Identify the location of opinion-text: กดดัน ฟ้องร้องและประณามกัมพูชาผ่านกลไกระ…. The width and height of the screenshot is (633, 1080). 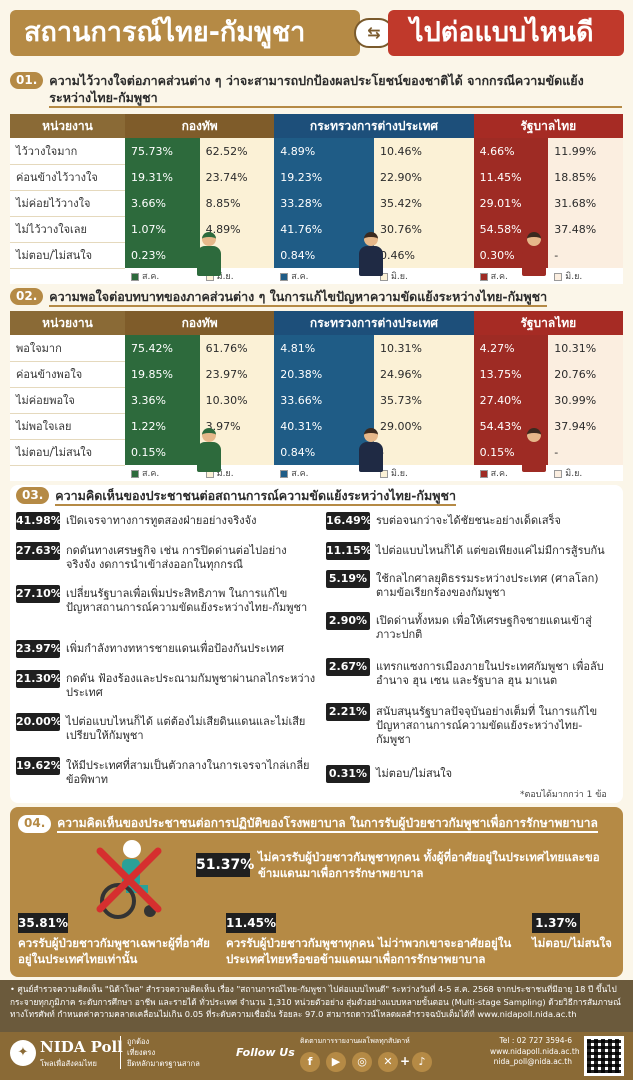
(191, 685).